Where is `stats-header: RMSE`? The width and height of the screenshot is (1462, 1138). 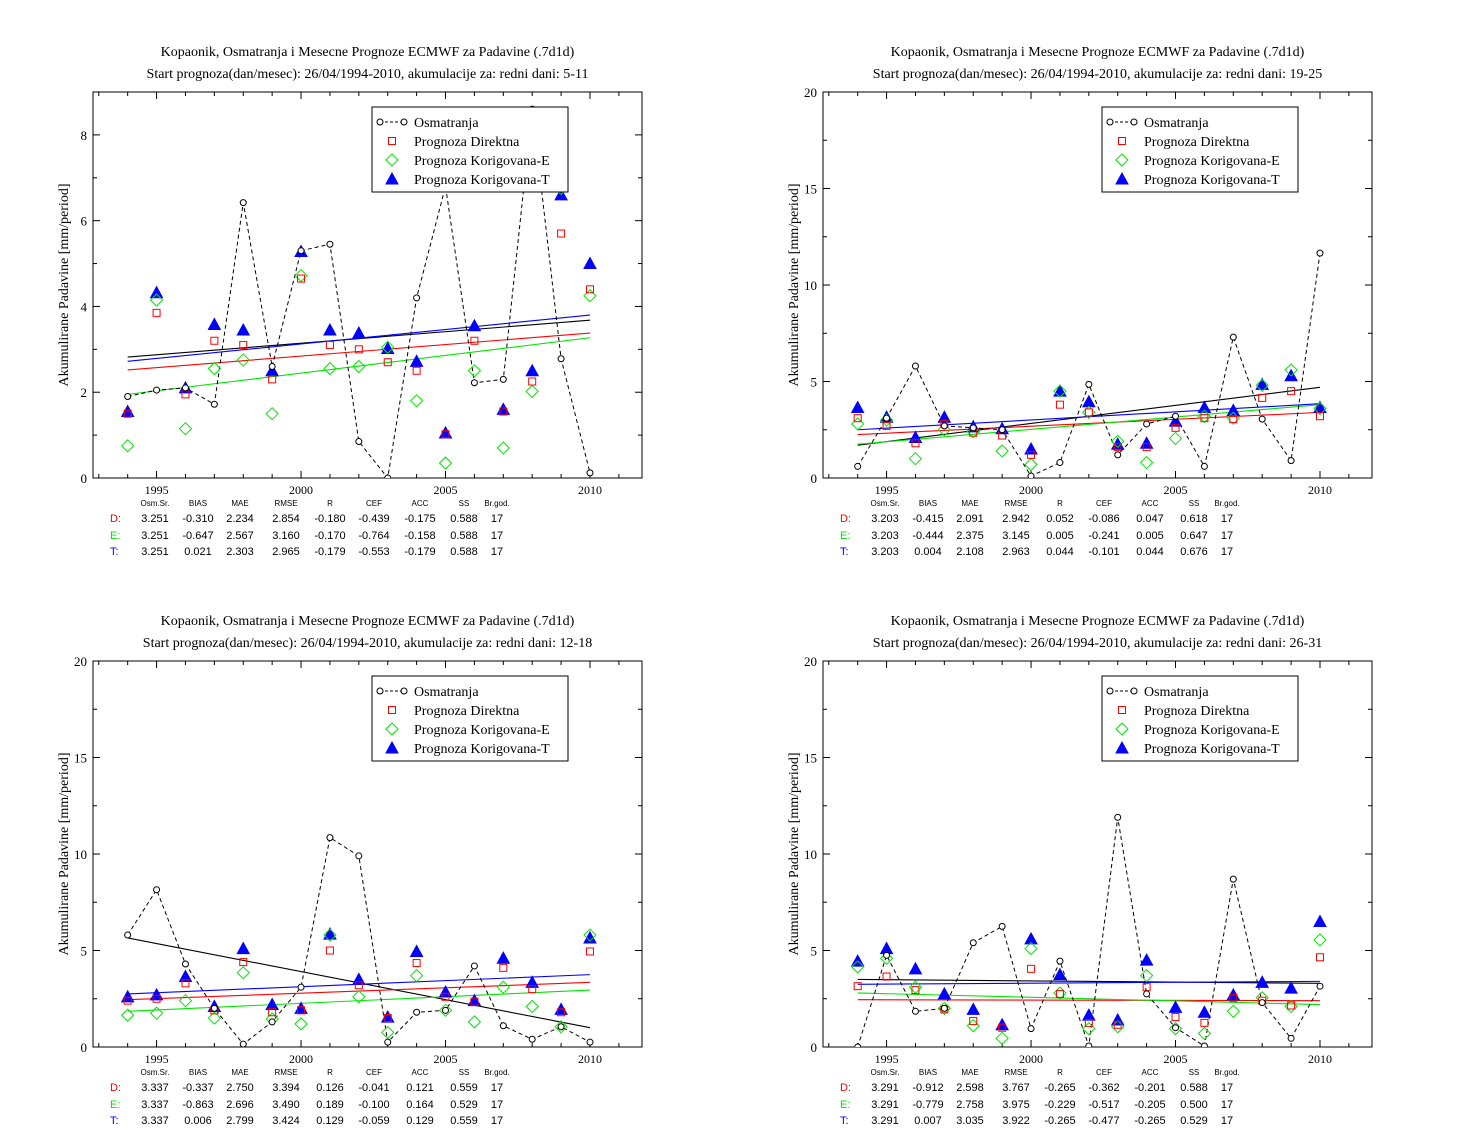
stats-header: RMSE is located at coordinates (285, 1072).